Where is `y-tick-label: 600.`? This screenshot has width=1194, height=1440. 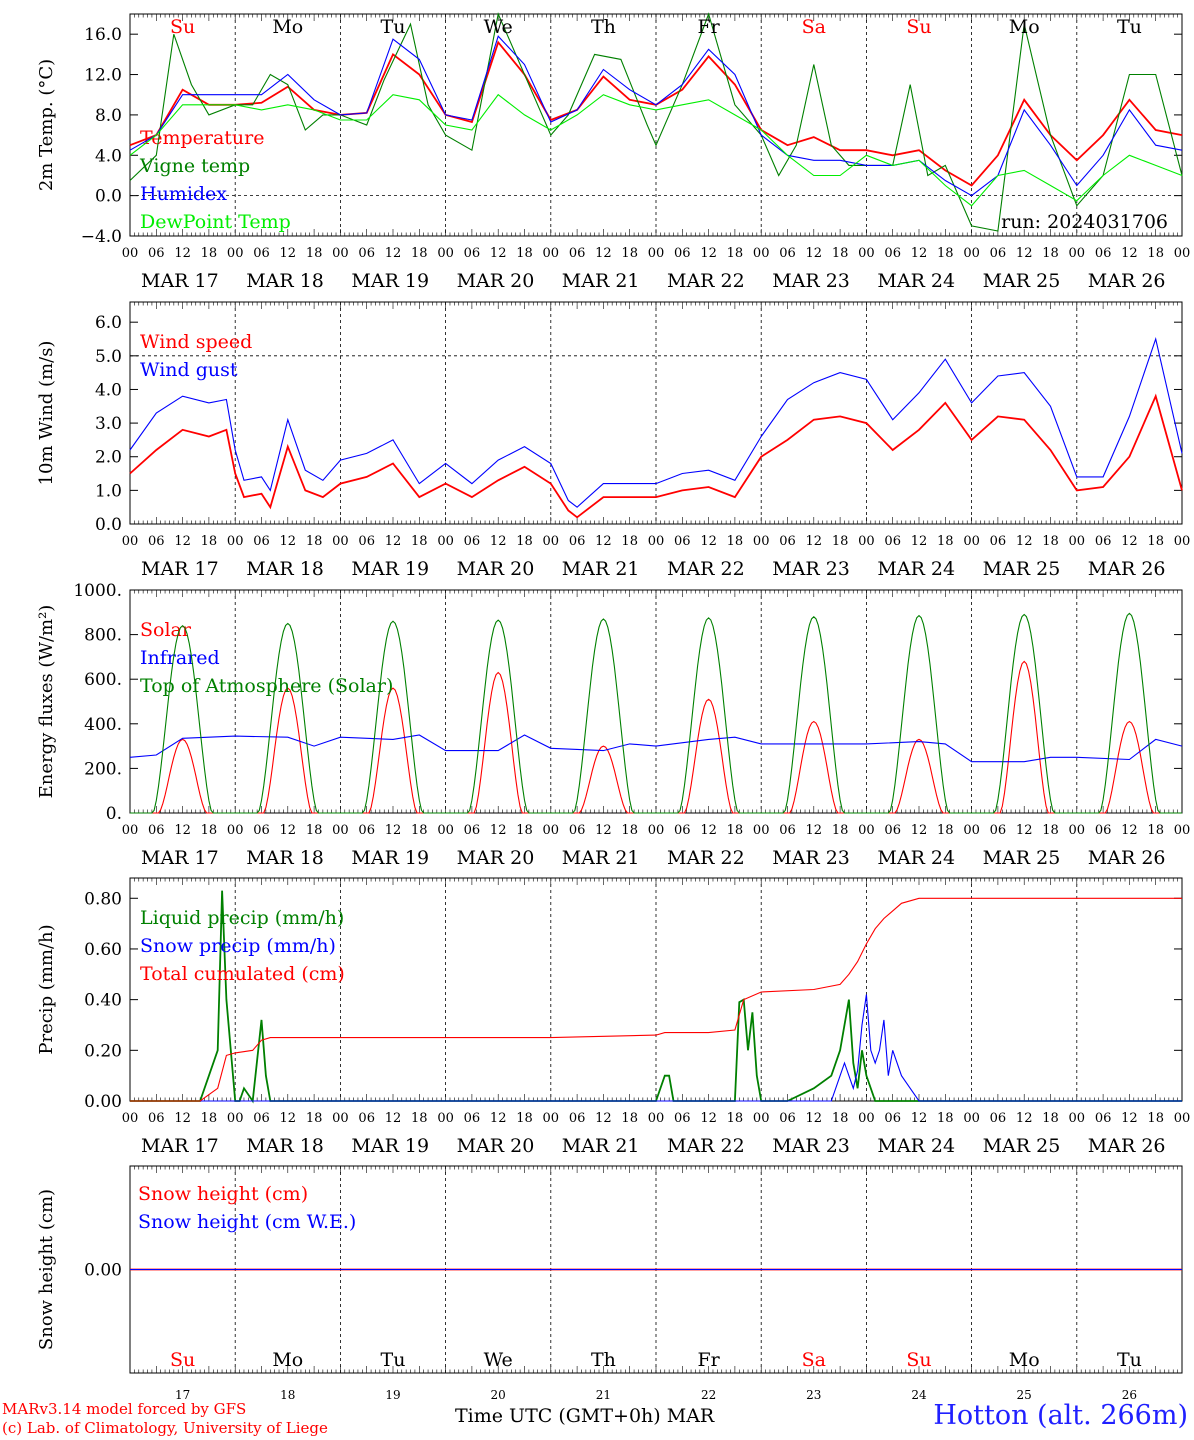 y-tick-label: 600. is located at coordinates (103, 680).